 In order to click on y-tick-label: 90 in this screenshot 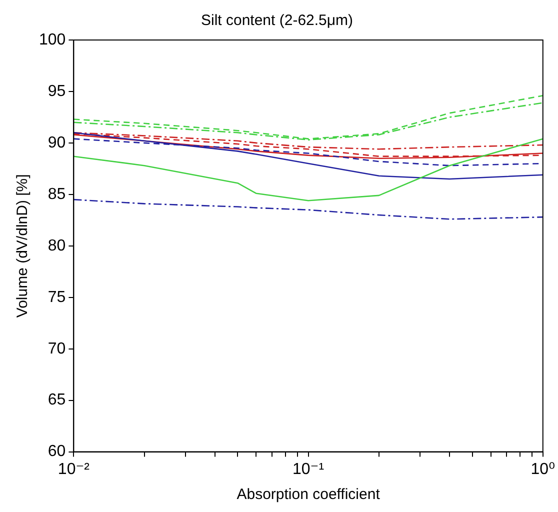, I will do `click(57, 143)`.